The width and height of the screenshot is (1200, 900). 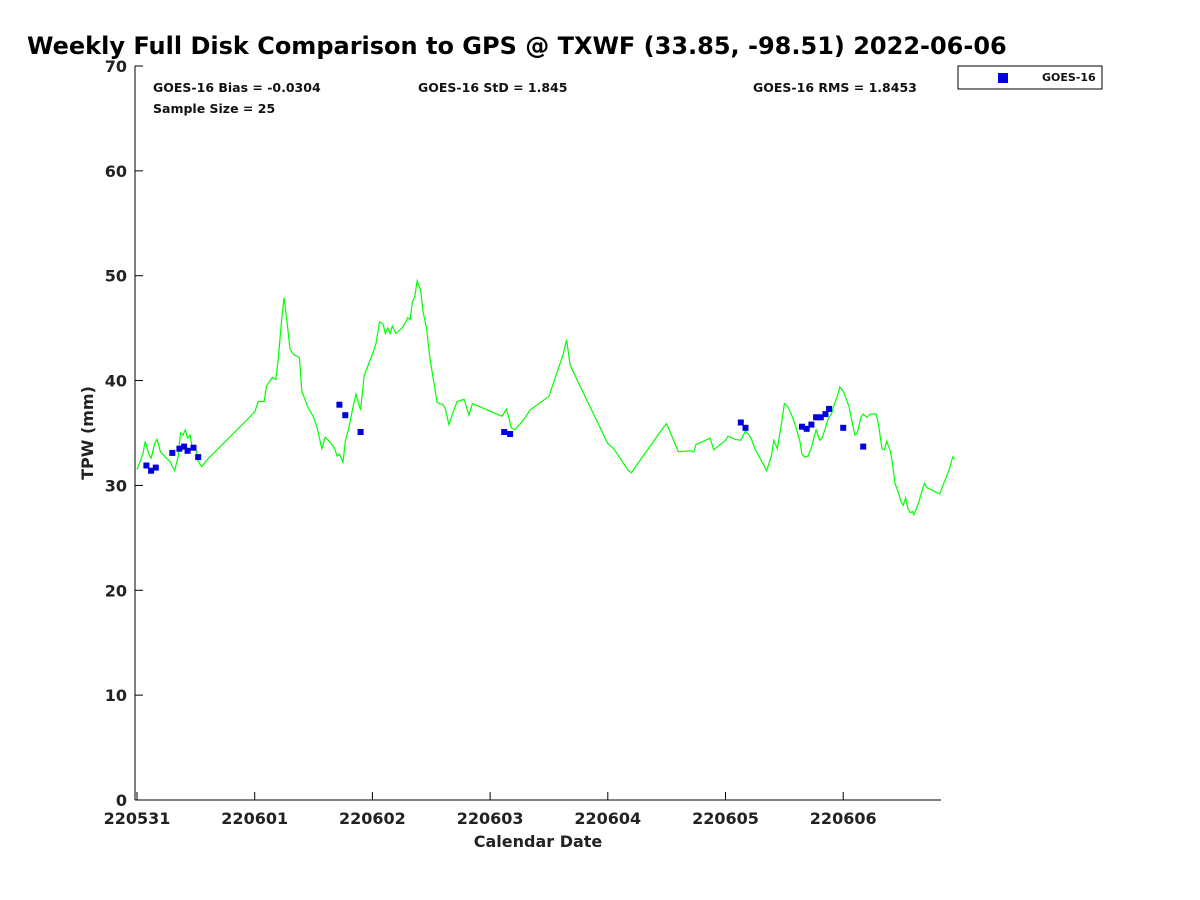 I want to click on x-tick-label: 220604, so click(x=607, y=818).